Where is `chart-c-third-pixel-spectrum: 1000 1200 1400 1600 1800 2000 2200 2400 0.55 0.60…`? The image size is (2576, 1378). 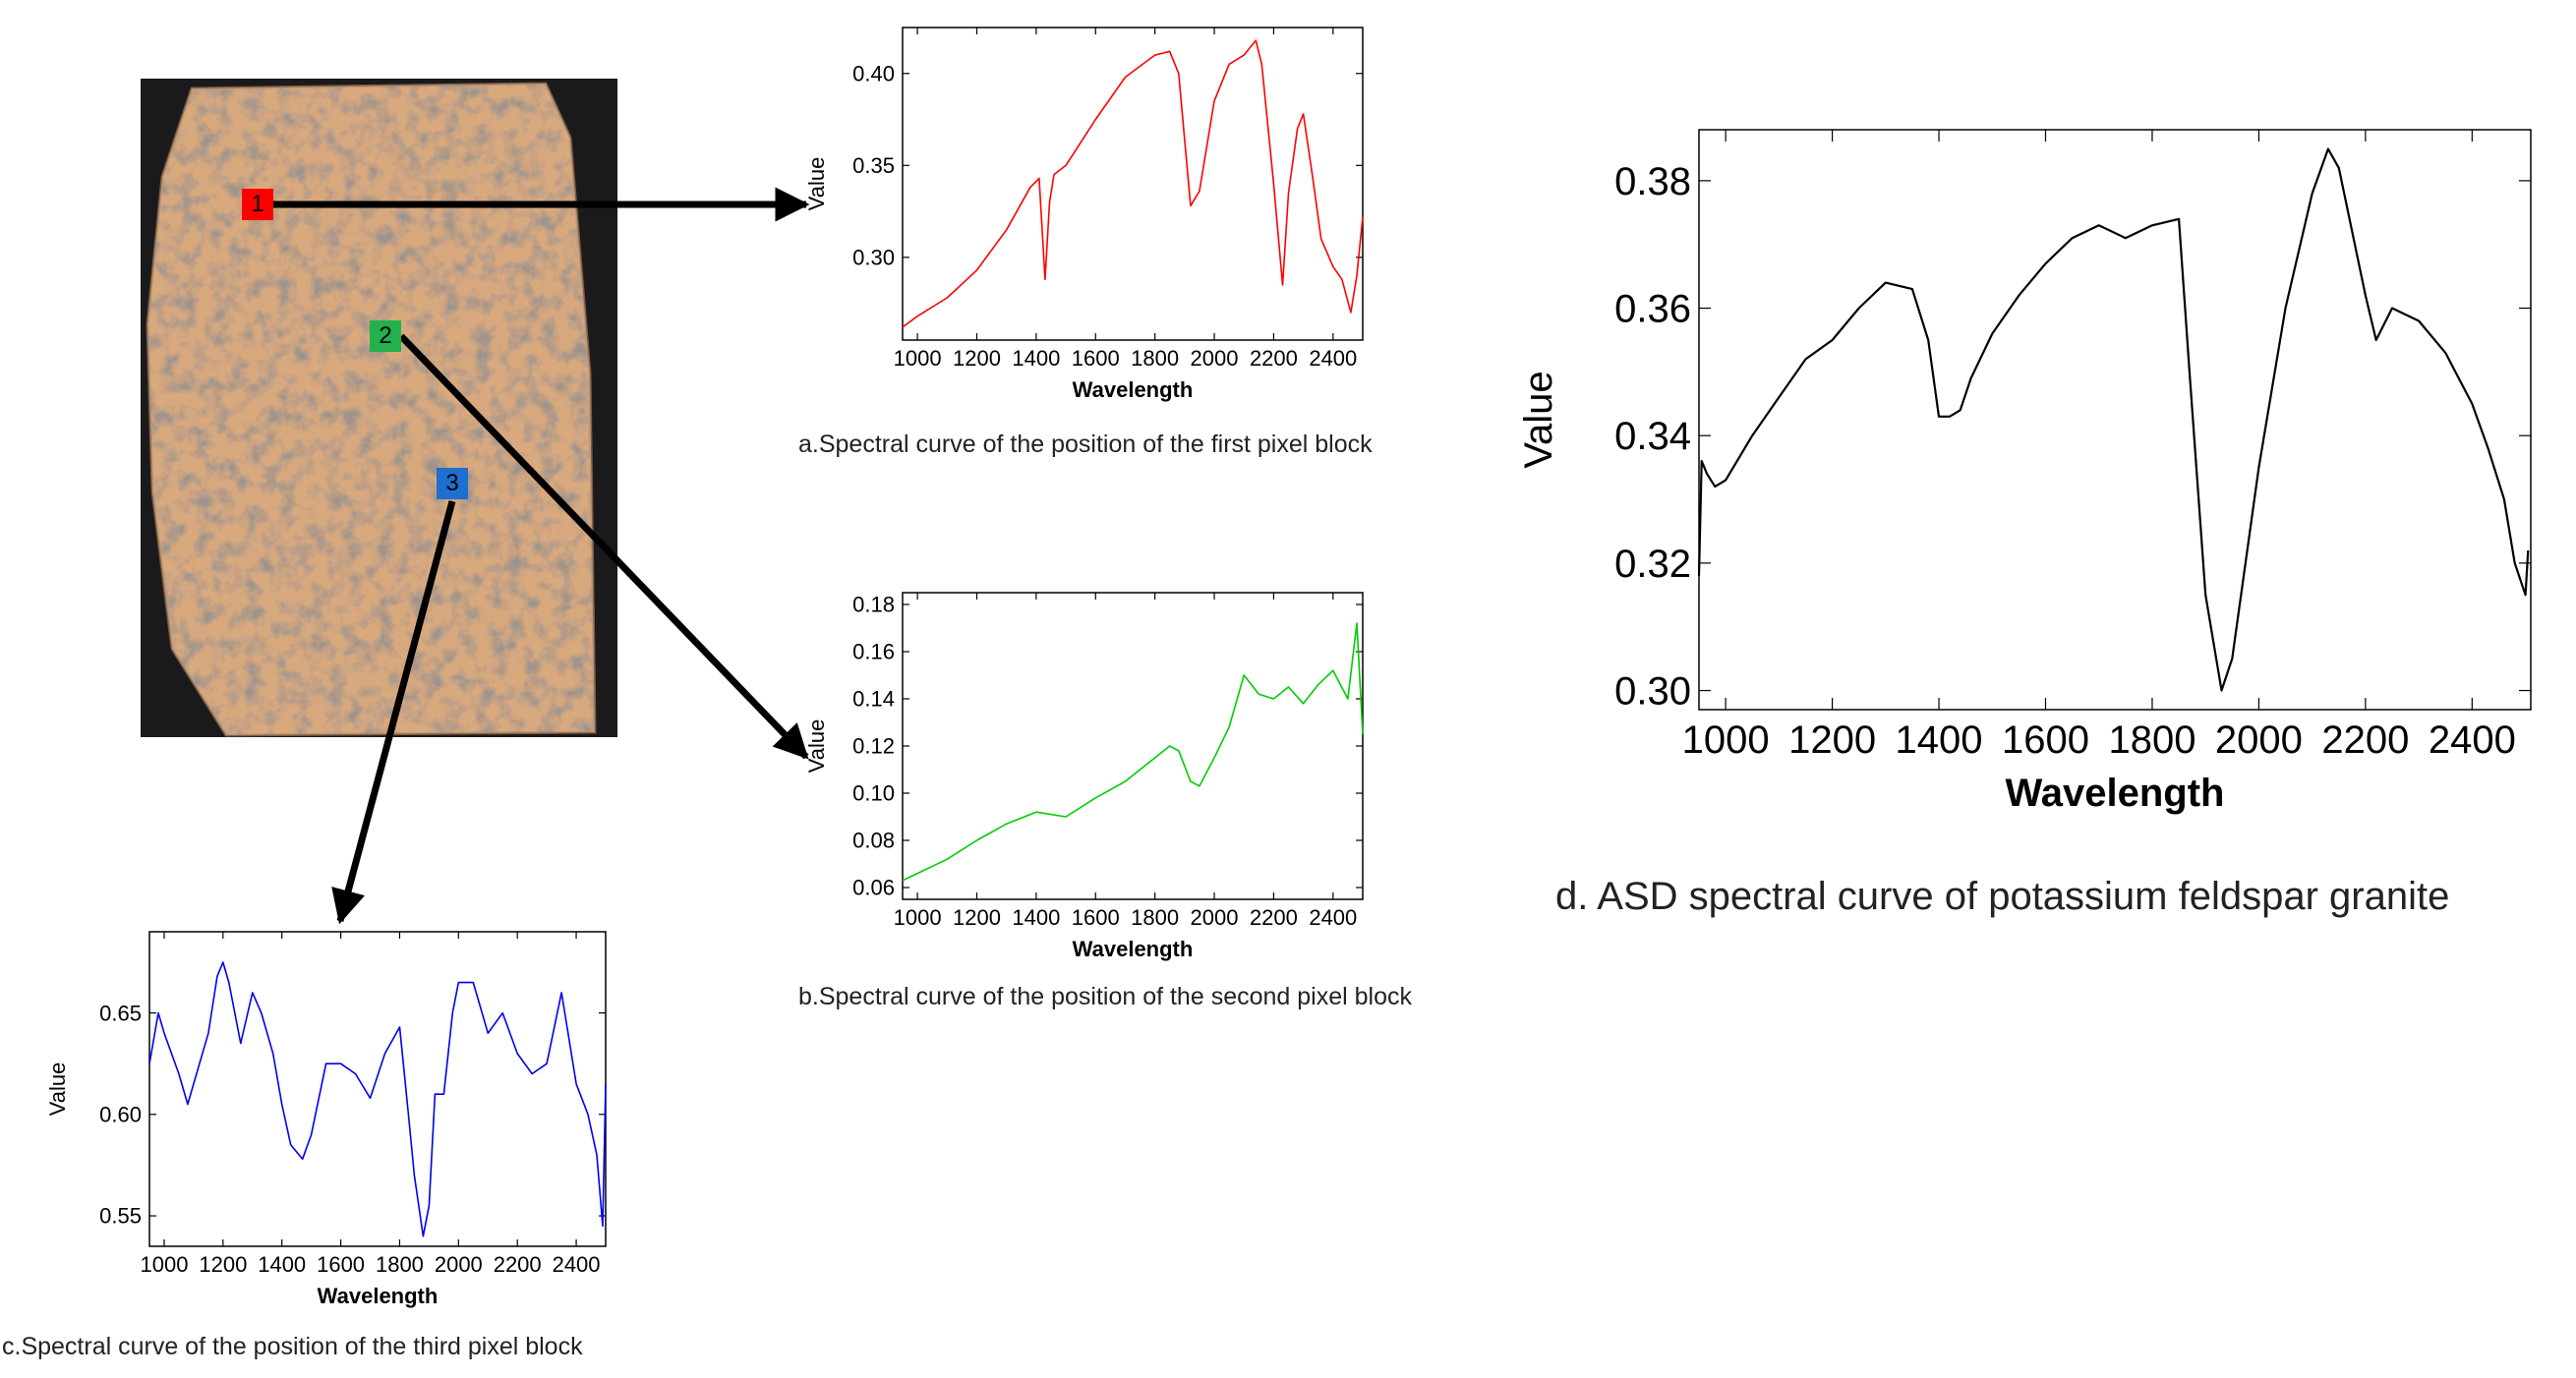 chart-c-third-pixel-spectrum: 1000 1200 1400 1600 1800 2000 2200 2400 0.55 0.60… is located at coordinates (326, 1119).